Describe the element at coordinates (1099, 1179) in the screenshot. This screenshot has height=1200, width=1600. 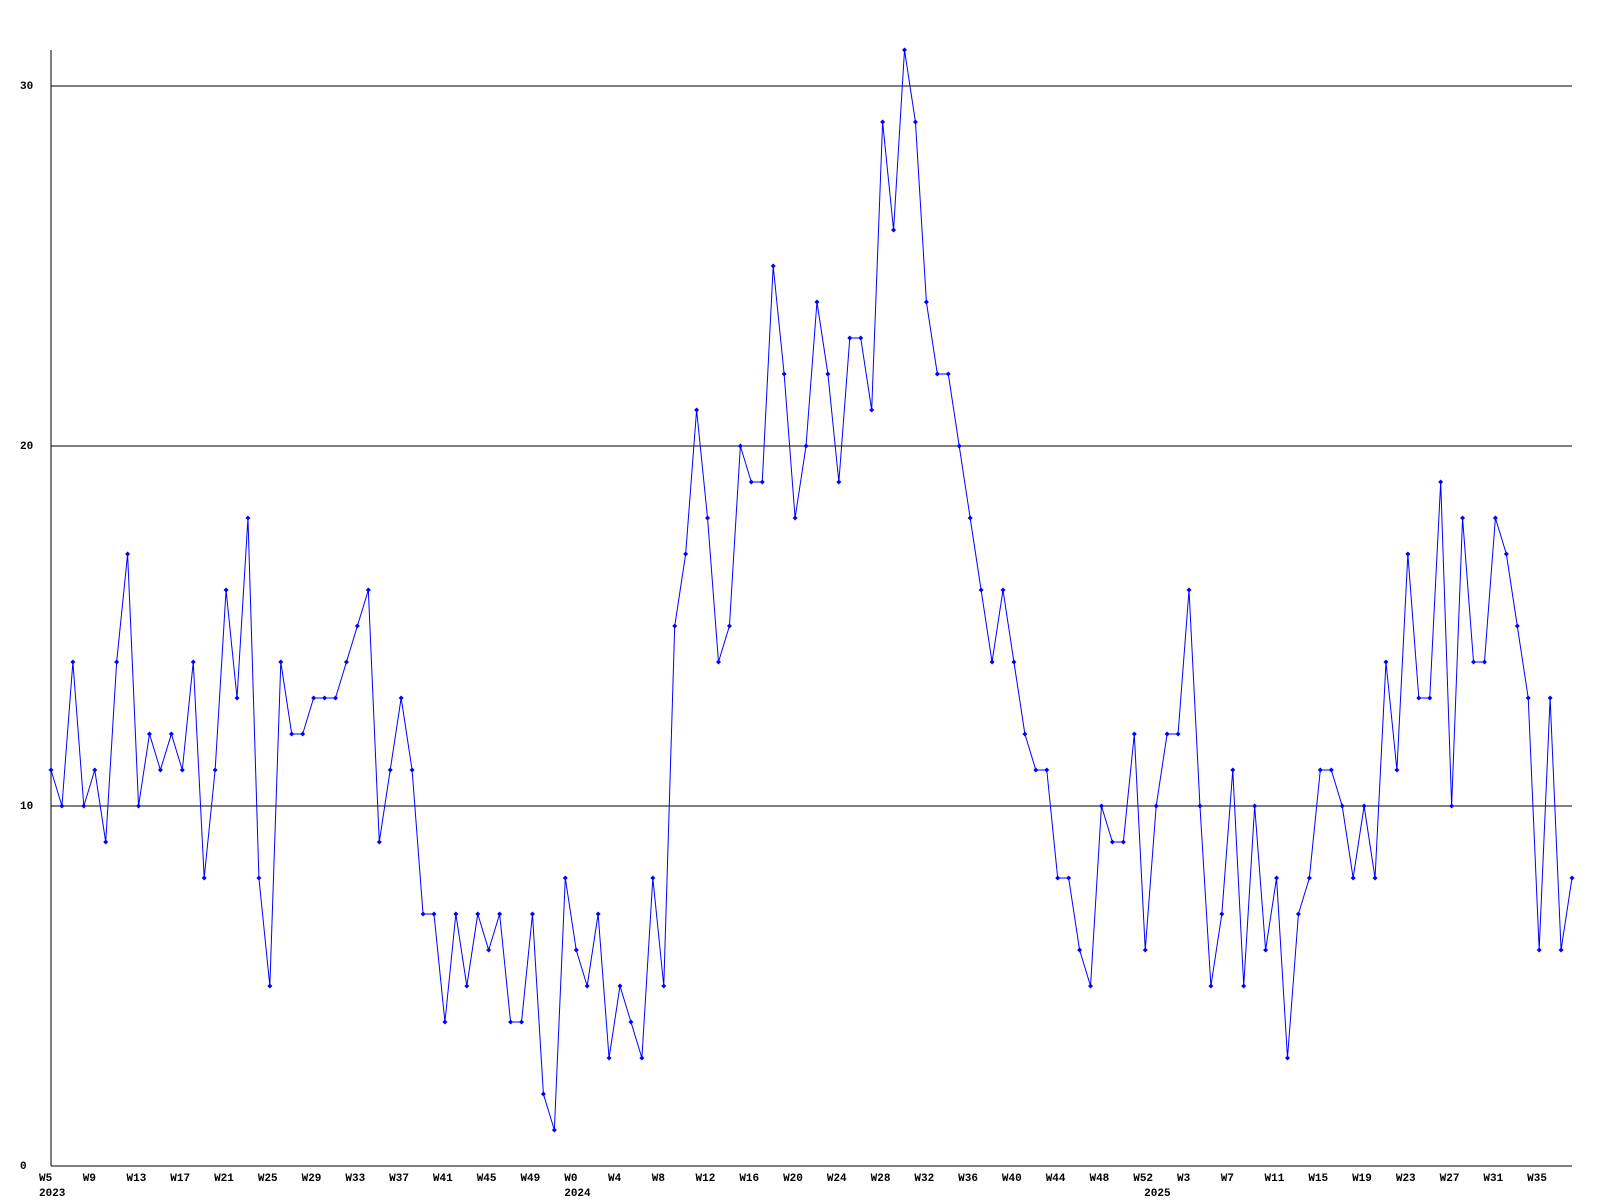
I see `x-tick-label: W48` at that location.